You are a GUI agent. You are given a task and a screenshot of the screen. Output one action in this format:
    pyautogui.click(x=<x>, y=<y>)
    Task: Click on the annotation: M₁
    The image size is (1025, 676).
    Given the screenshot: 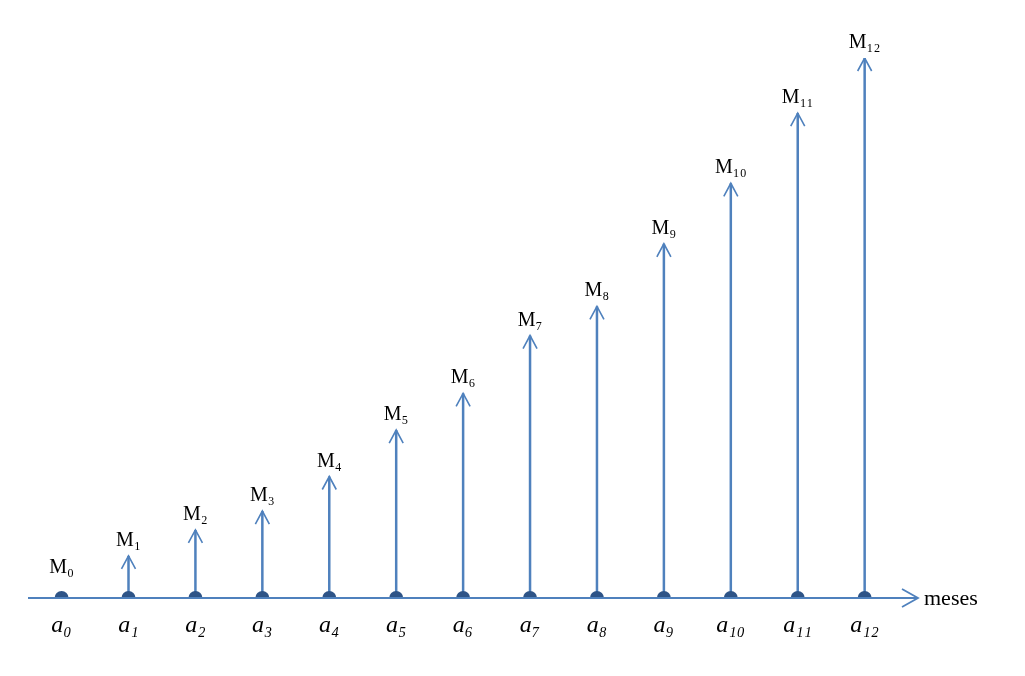 What is the action you would take?
    pyautogui.click(x=128, y=538)
    